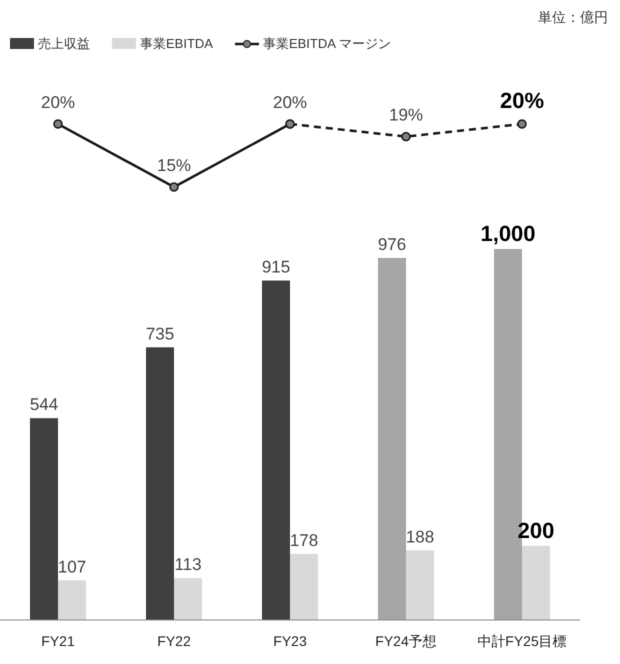 This screenshot has width=620, height=664. I want to click on data-label: 15%, so click(174, 165).